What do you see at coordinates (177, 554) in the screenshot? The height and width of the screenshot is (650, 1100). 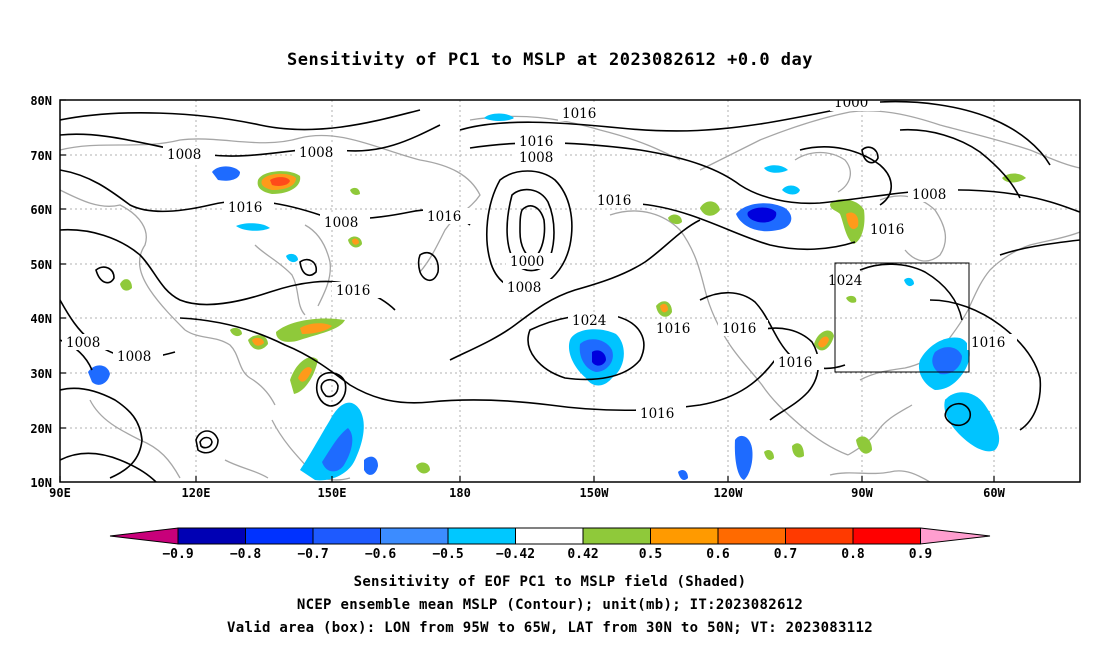 I see `colorbar-label: −0.9` at bounding box center [177, 554].